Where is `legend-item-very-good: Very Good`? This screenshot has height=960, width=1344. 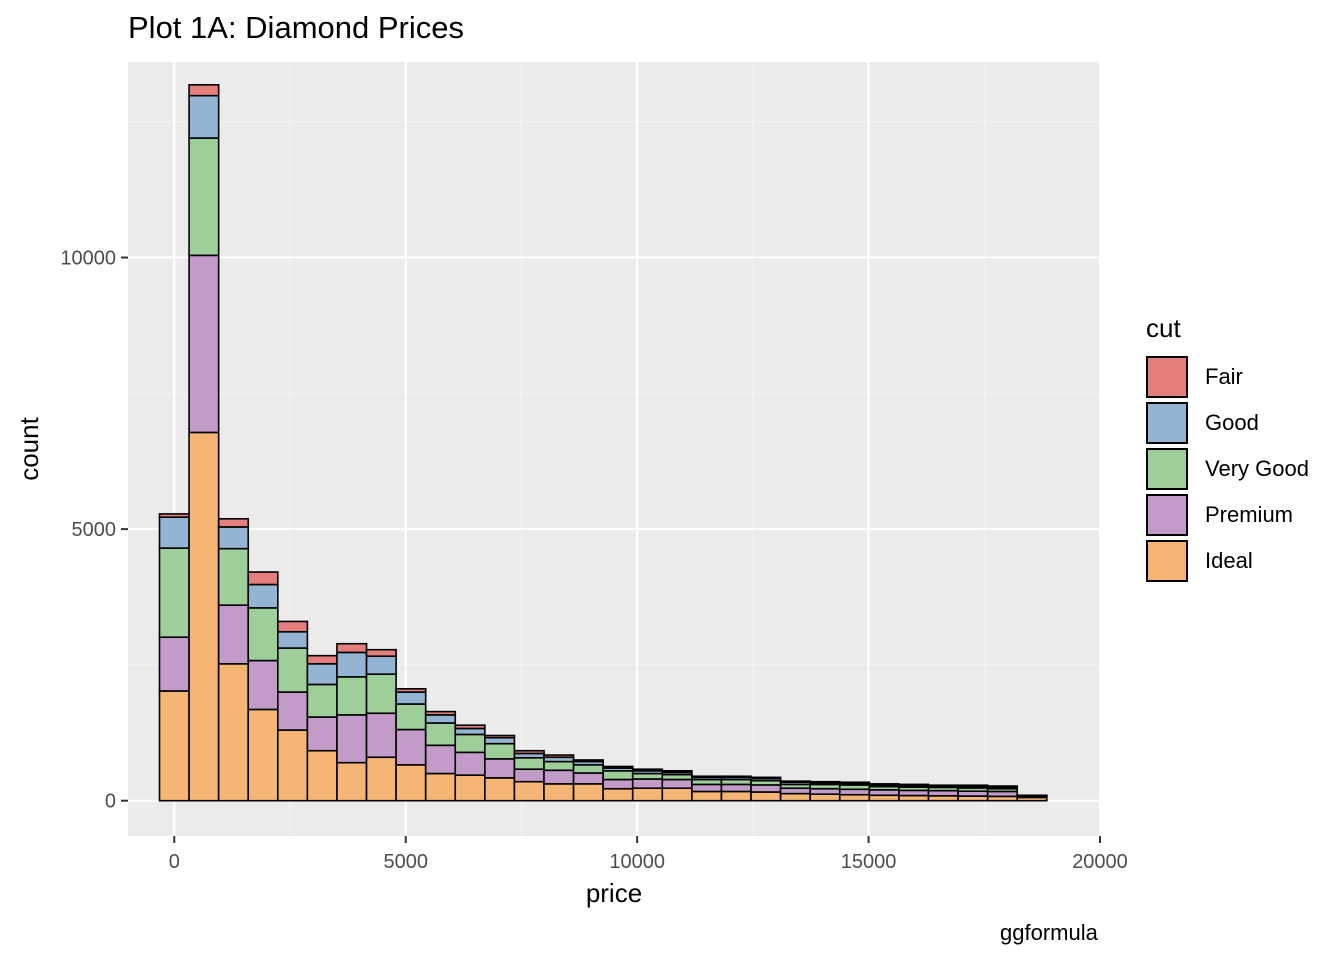 legend-item-very-good: Very Good is located at coordinates (1227, 469).